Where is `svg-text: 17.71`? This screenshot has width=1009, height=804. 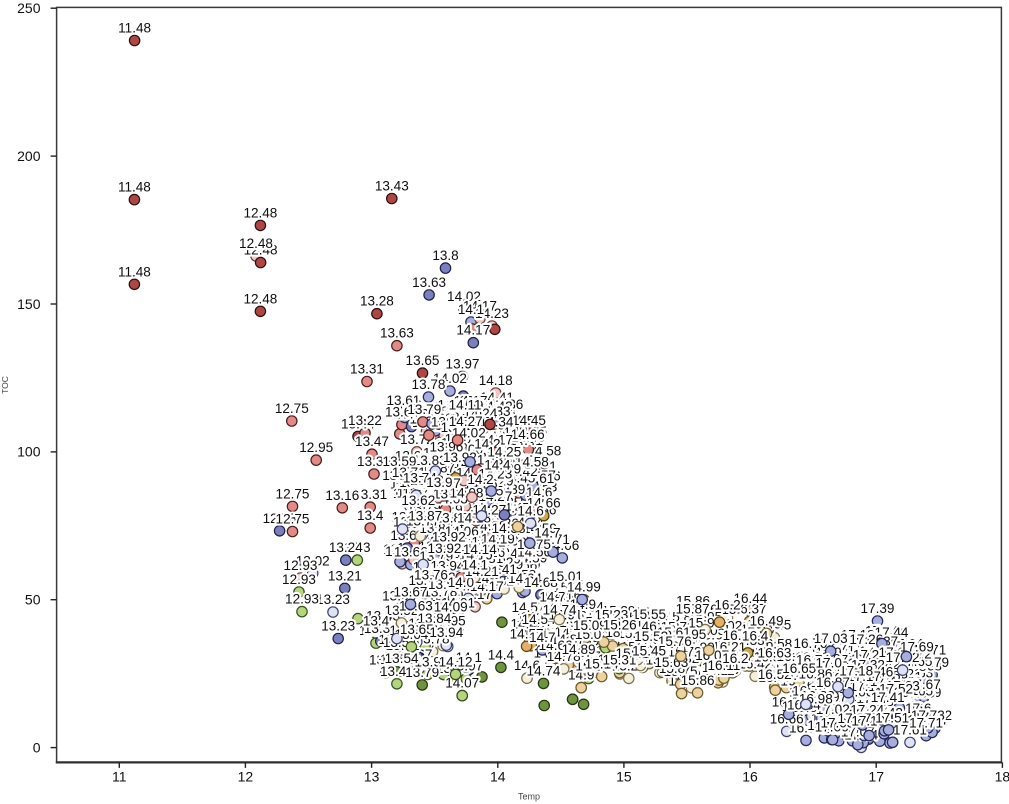 svg-text: 17.71 is located at coordinates (926, 723).